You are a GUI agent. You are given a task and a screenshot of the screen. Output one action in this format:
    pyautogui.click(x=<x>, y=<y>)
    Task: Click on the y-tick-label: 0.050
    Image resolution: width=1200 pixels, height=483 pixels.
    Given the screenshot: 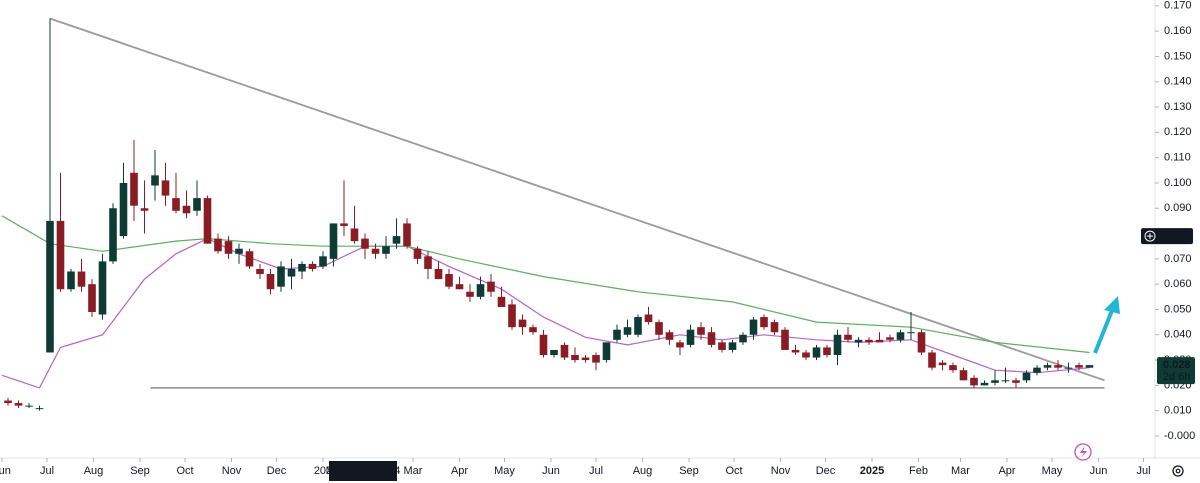 What is the action you would take?
    pyautogui.click(x=1178, y=309)
    